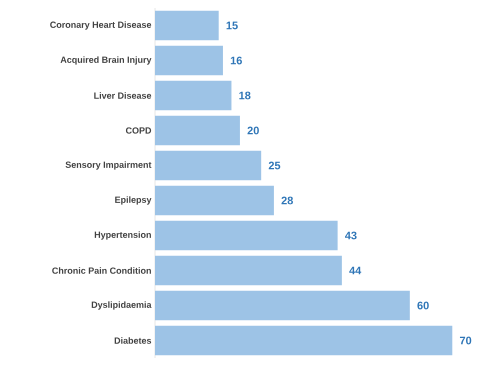 Image resolution: width=485 pixels, height=367 pixels. Describe the element at coordinates (236, 60) in the screenshot. I see `data-label: 16` at that location.